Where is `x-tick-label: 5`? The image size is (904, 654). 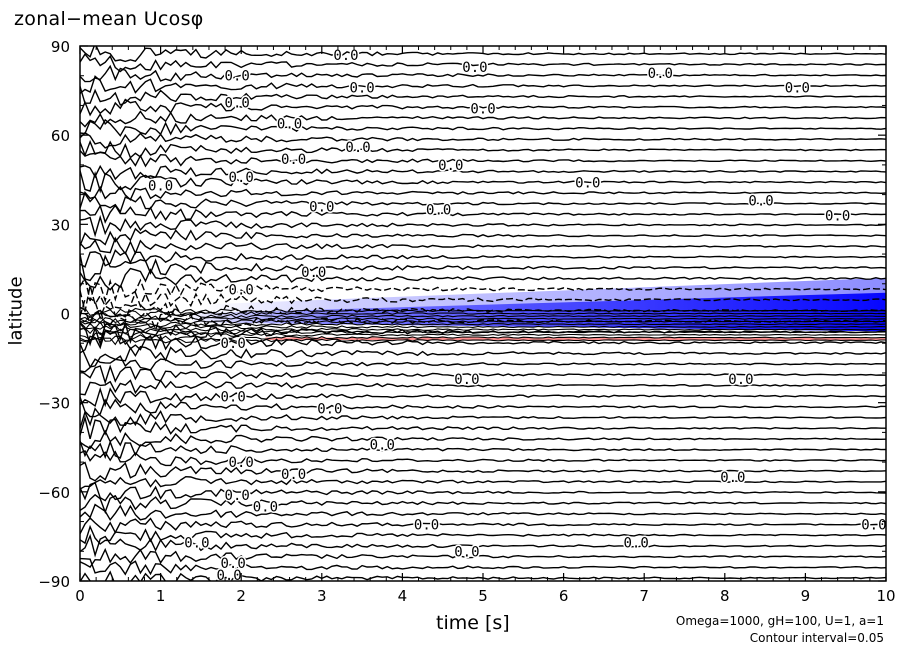 x-tick-label: 5 is located at coordinates (483, 596).